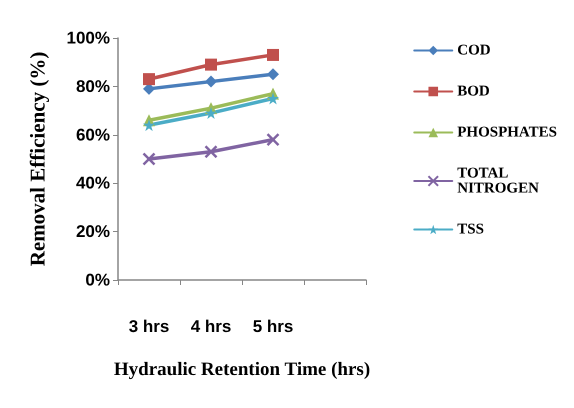 The width and height of the screenshot is (574, 408). Describe the element at coordinates (273, 326) in the screenshot. I see `x-tick-label: 5 hrs` at that location.